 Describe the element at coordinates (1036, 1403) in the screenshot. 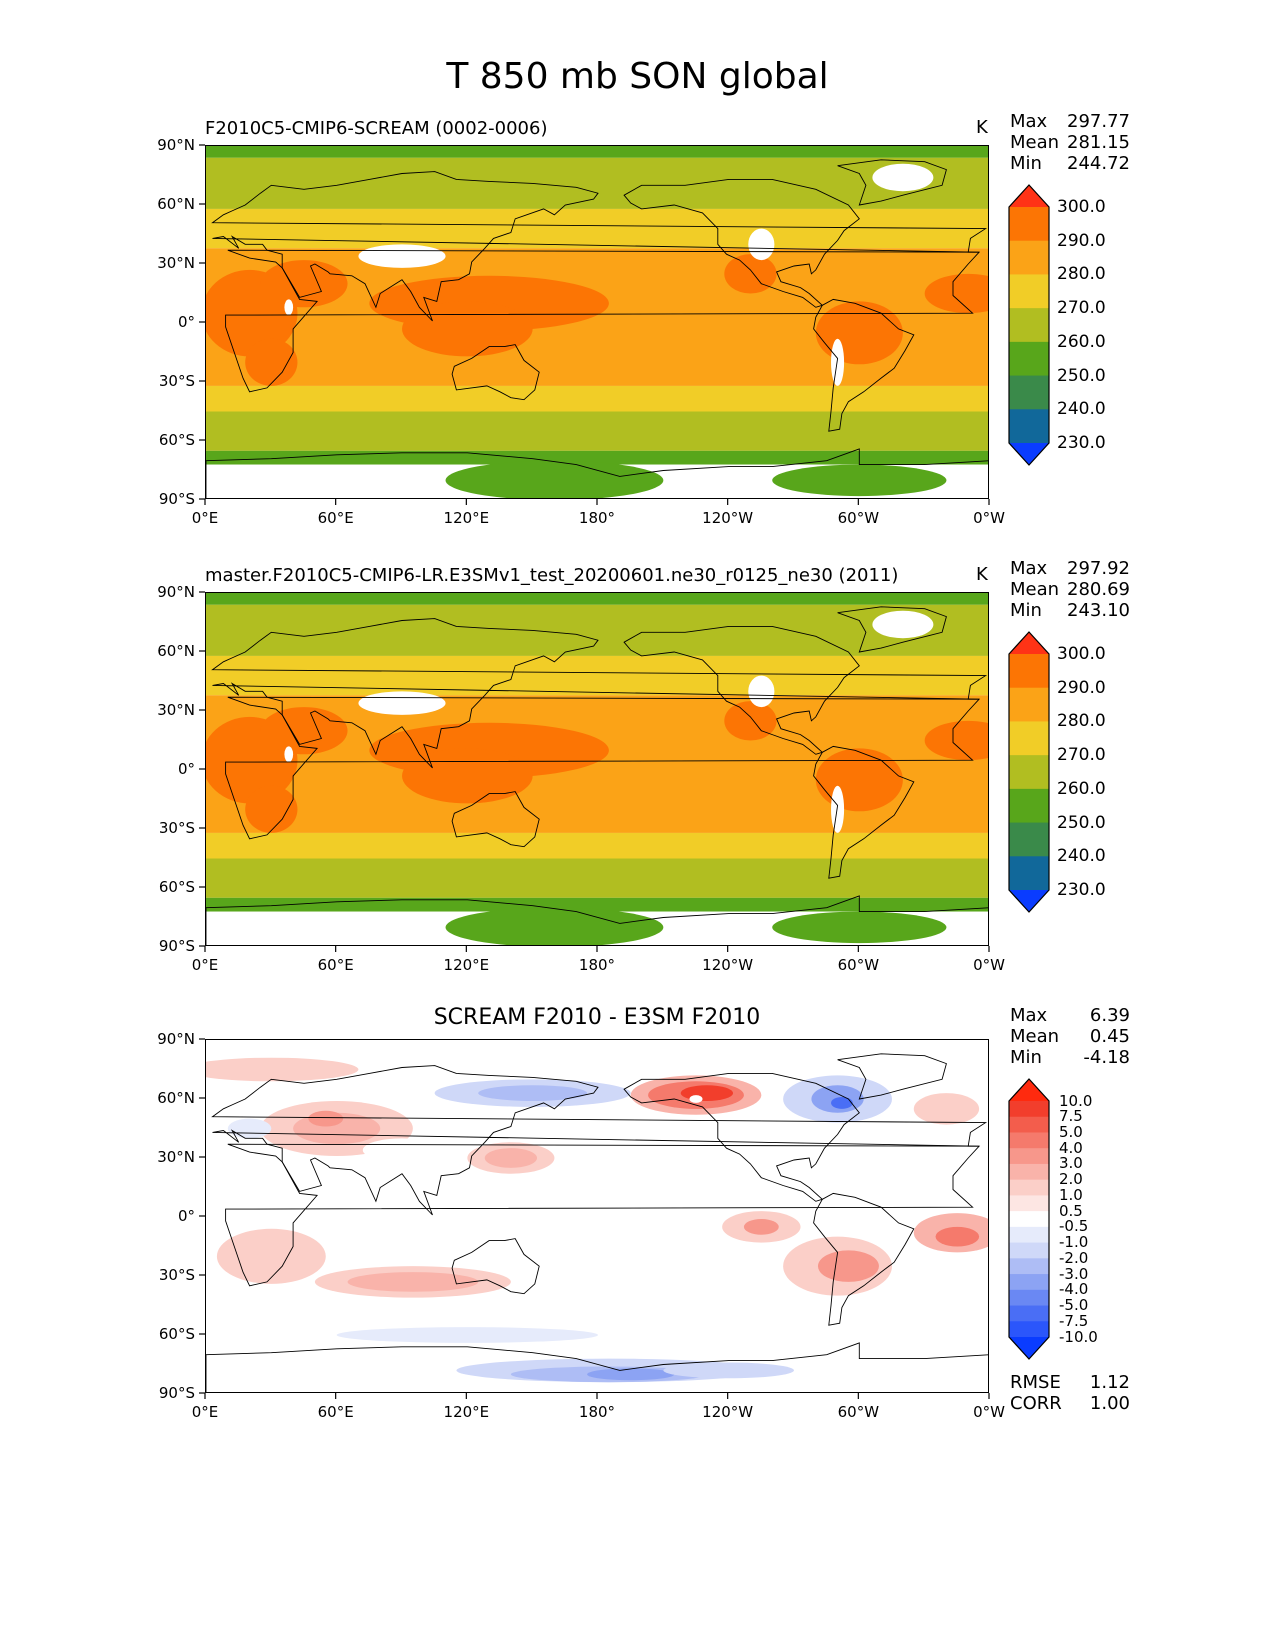

I see `metric-corr-label: CORR` at that location.